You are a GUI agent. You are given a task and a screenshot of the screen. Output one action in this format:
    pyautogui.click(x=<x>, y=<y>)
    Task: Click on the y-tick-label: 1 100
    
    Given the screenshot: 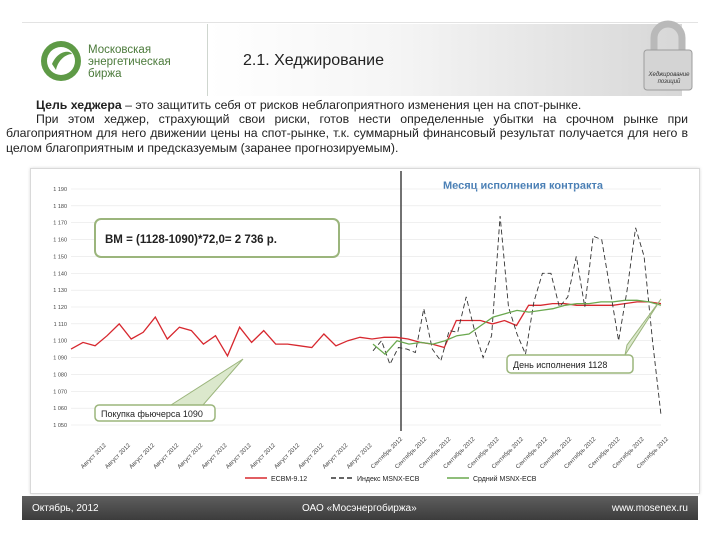 What is the action you would take?
    pyautogui.click(x=60, y=342)
    